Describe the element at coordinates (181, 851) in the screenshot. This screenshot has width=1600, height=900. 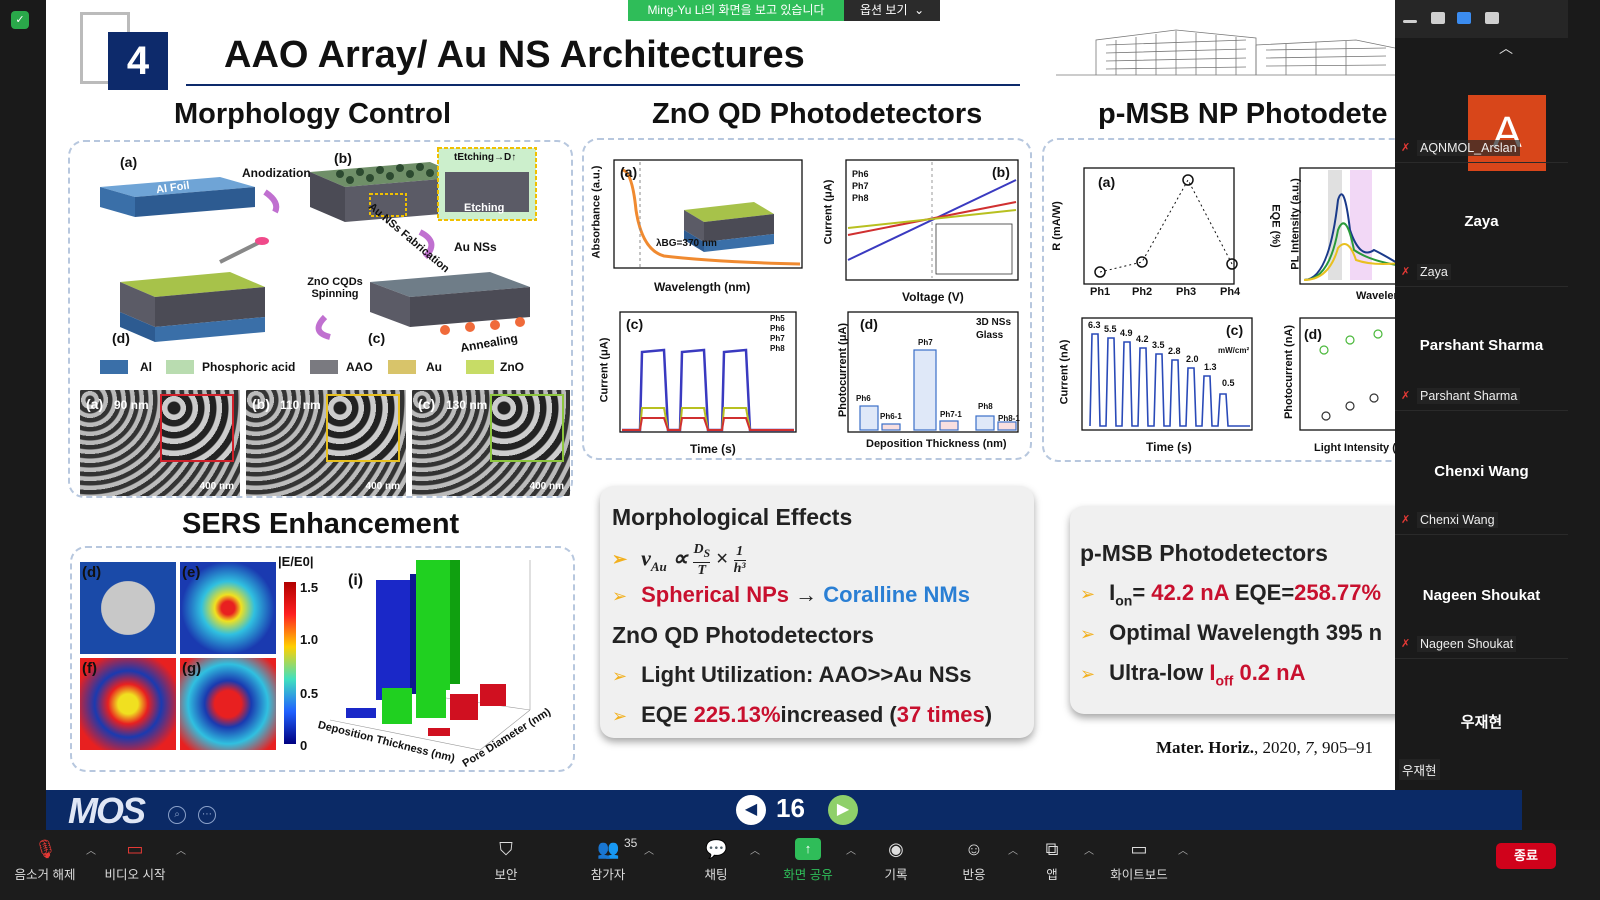
I see `video-options-chevron: ︿` at that location.